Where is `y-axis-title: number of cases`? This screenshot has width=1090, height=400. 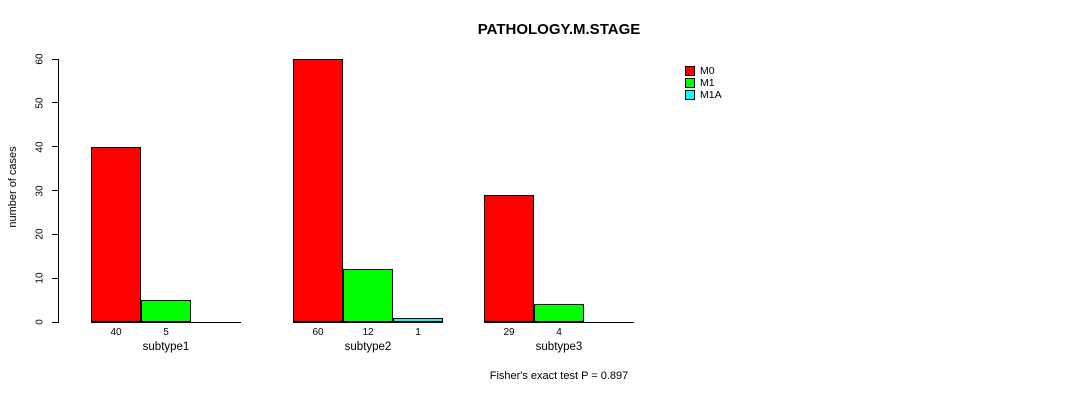
y-axis-title: number of cases is located at coordinates (13, 187).